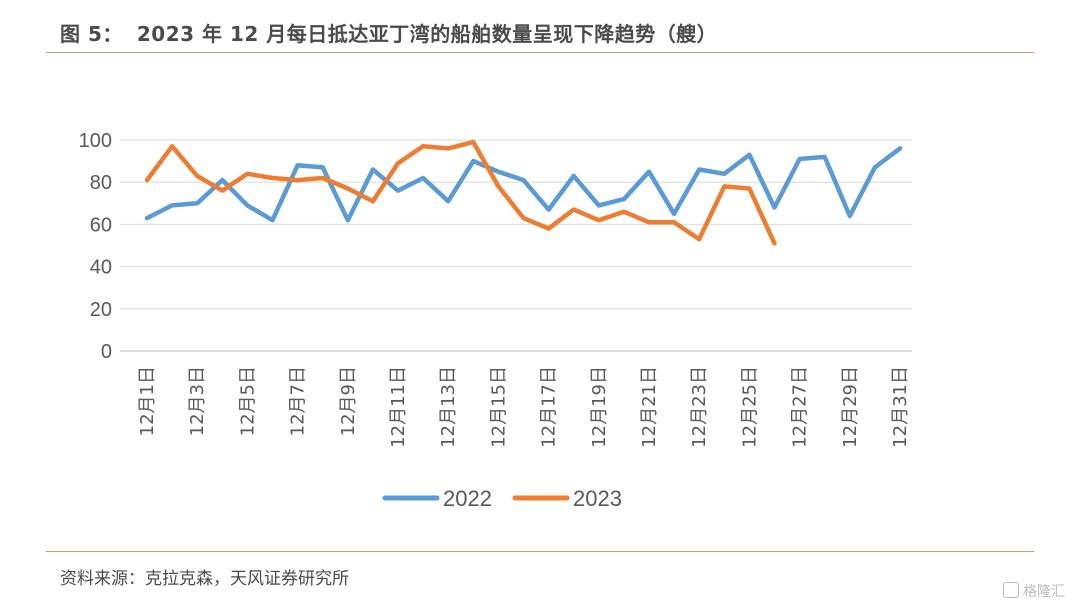  What do you see at coordinates (101, 225) in the screenshot?
I see `y-tick-label: 60` at bounding box center [101, 225].